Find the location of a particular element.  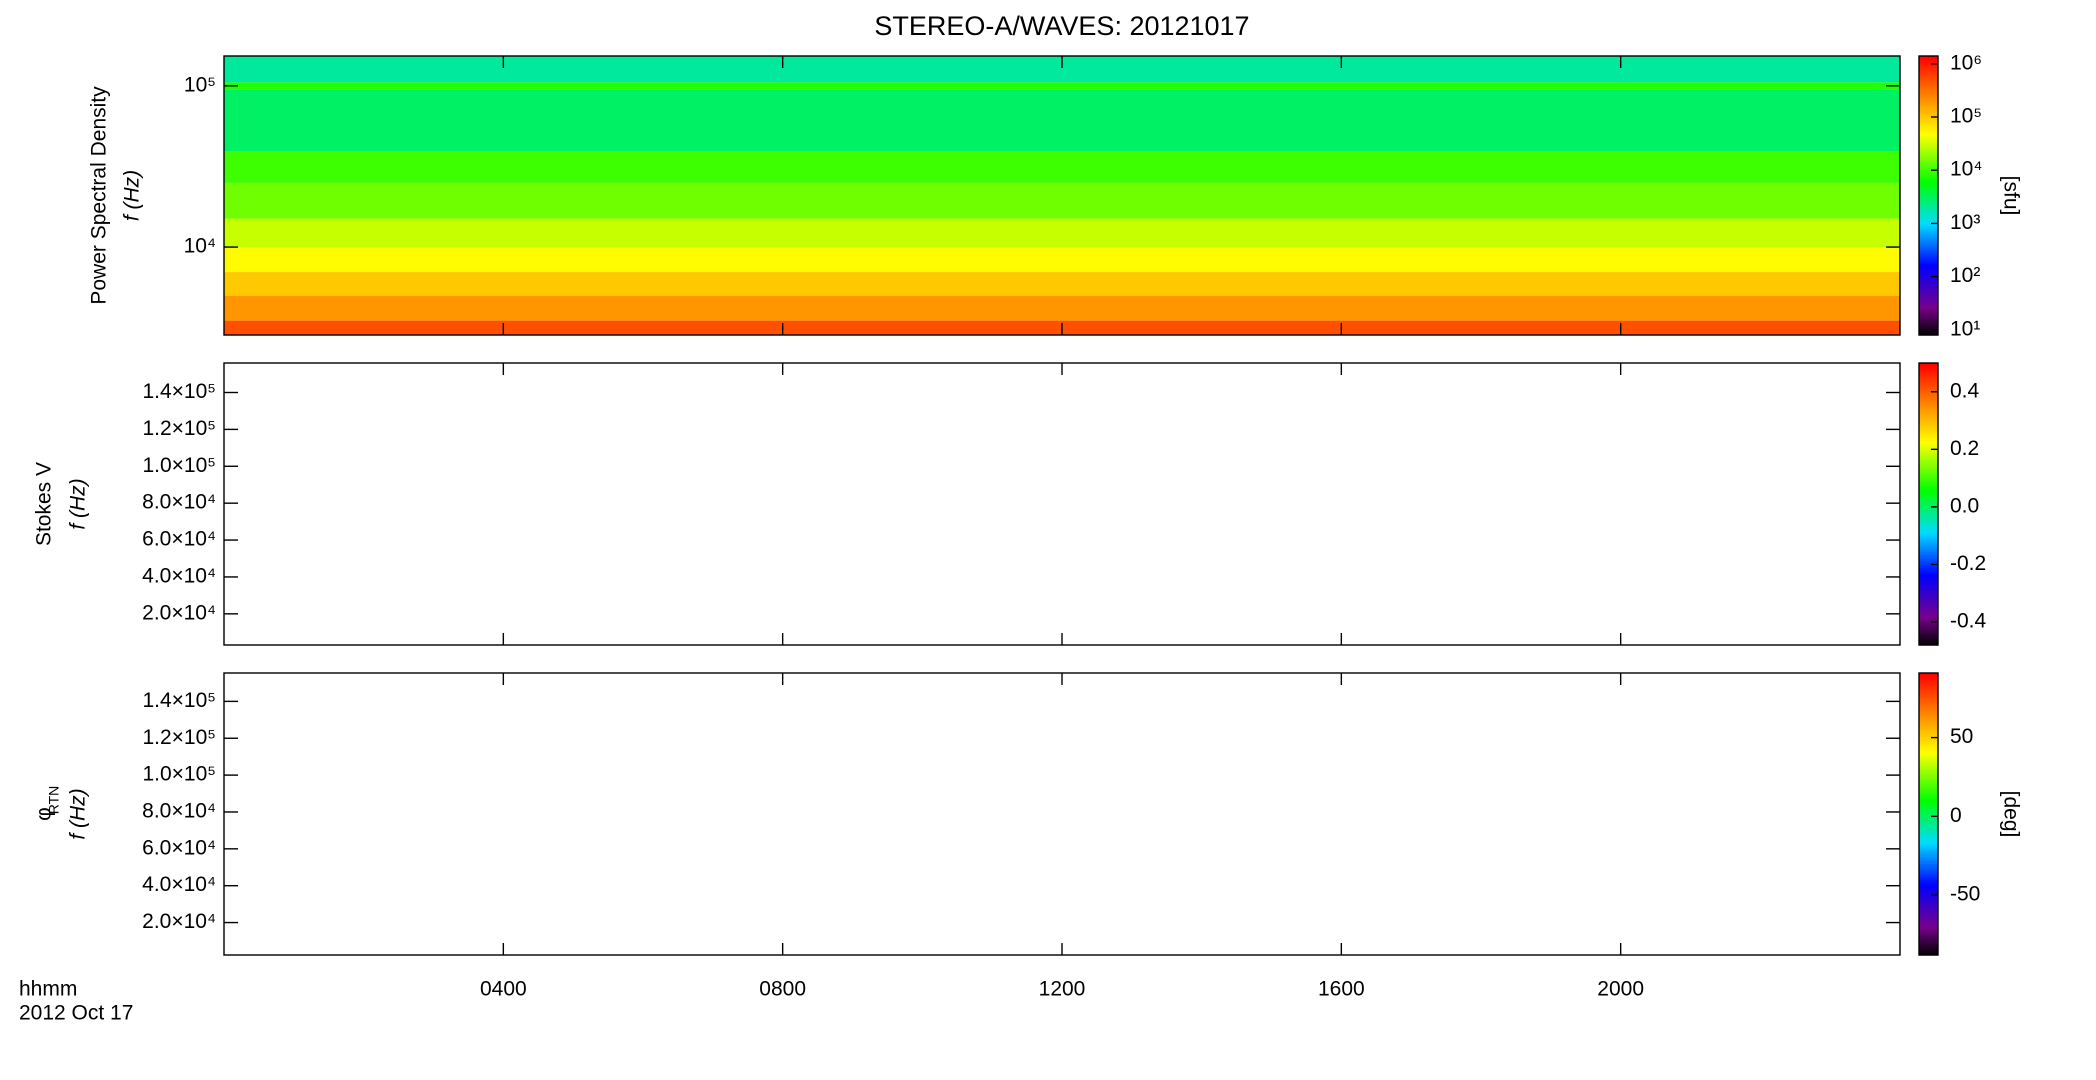

y-tick-label: 2.0×10⁴ is located at coordinates (179, 921).